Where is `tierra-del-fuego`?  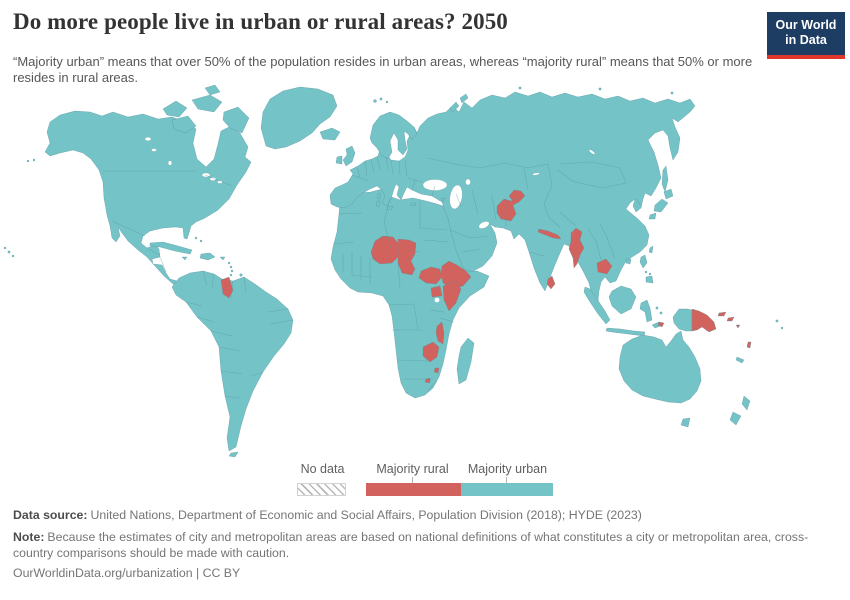
tierra-del-fuego is located at coordinates (233, 454).